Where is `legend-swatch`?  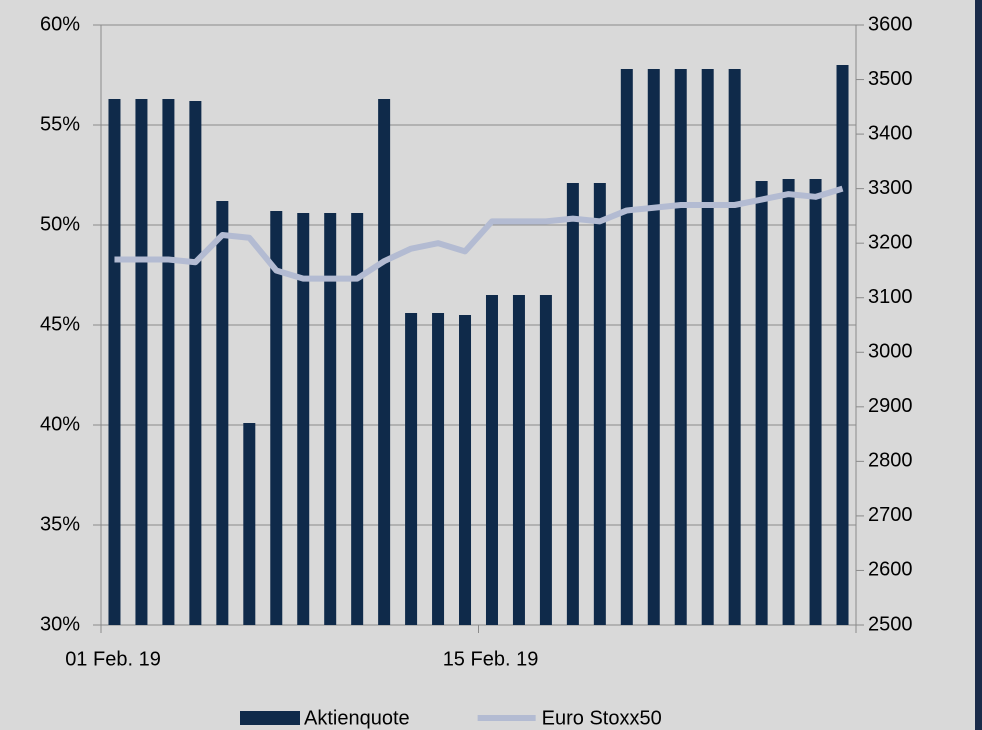
legend-swatch is located at coordinates (270, 718).